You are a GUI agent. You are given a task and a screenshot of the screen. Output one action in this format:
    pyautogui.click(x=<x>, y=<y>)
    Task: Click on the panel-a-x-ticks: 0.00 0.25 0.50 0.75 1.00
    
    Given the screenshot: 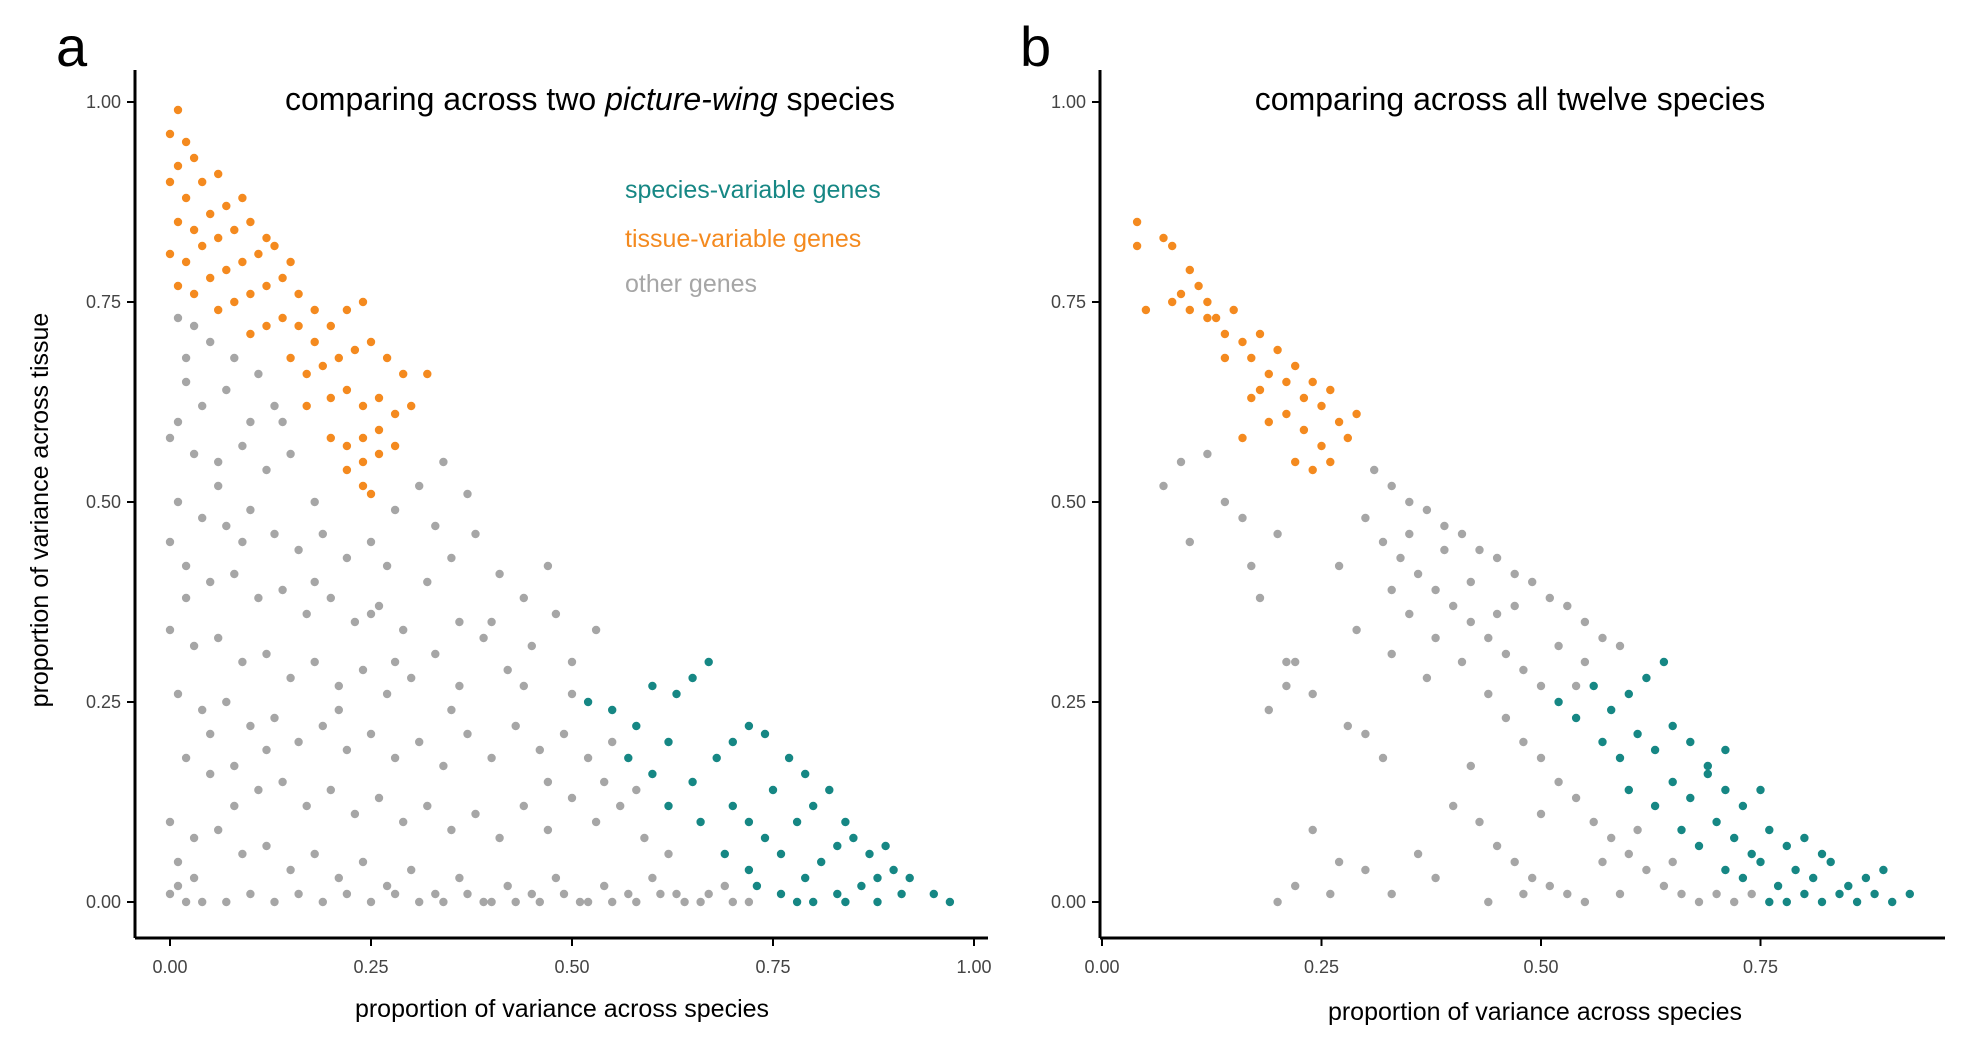 What is the action you would take?
    pyautogui.click(x=572, y=957)
    